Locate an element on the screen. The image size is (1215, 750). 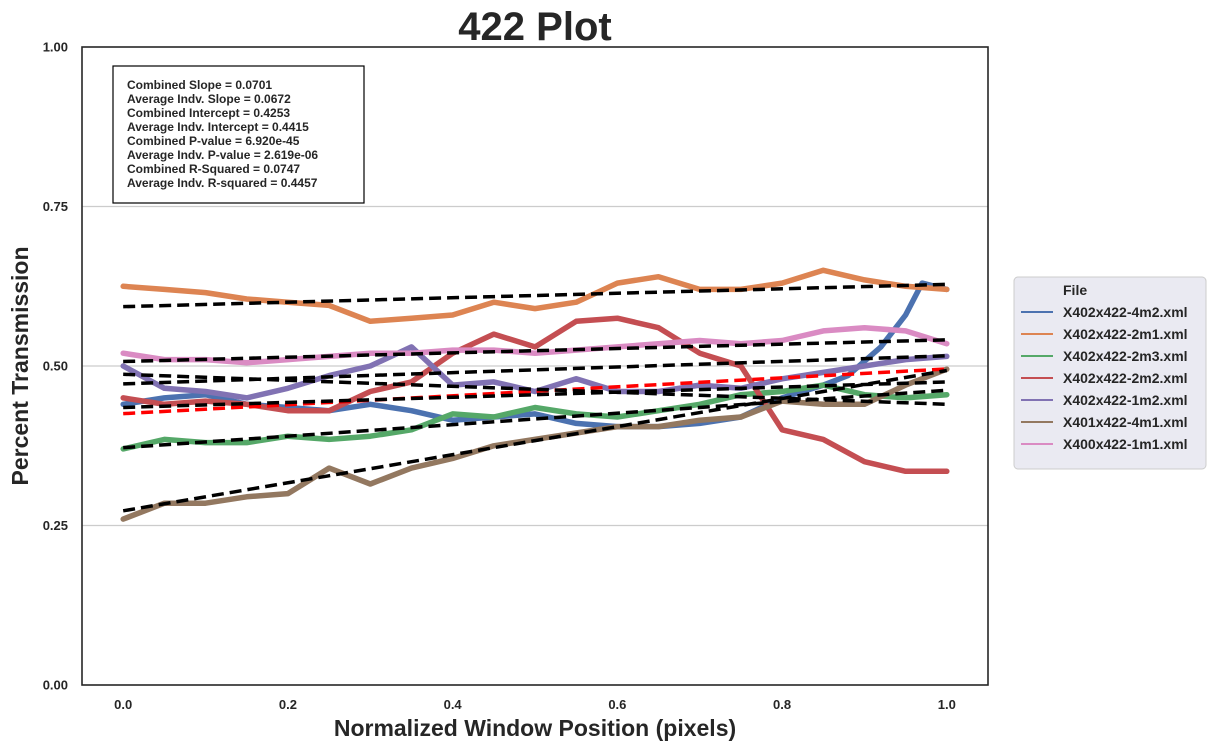
x-tick-label: 0.6 is located at coordinates (617, 704).